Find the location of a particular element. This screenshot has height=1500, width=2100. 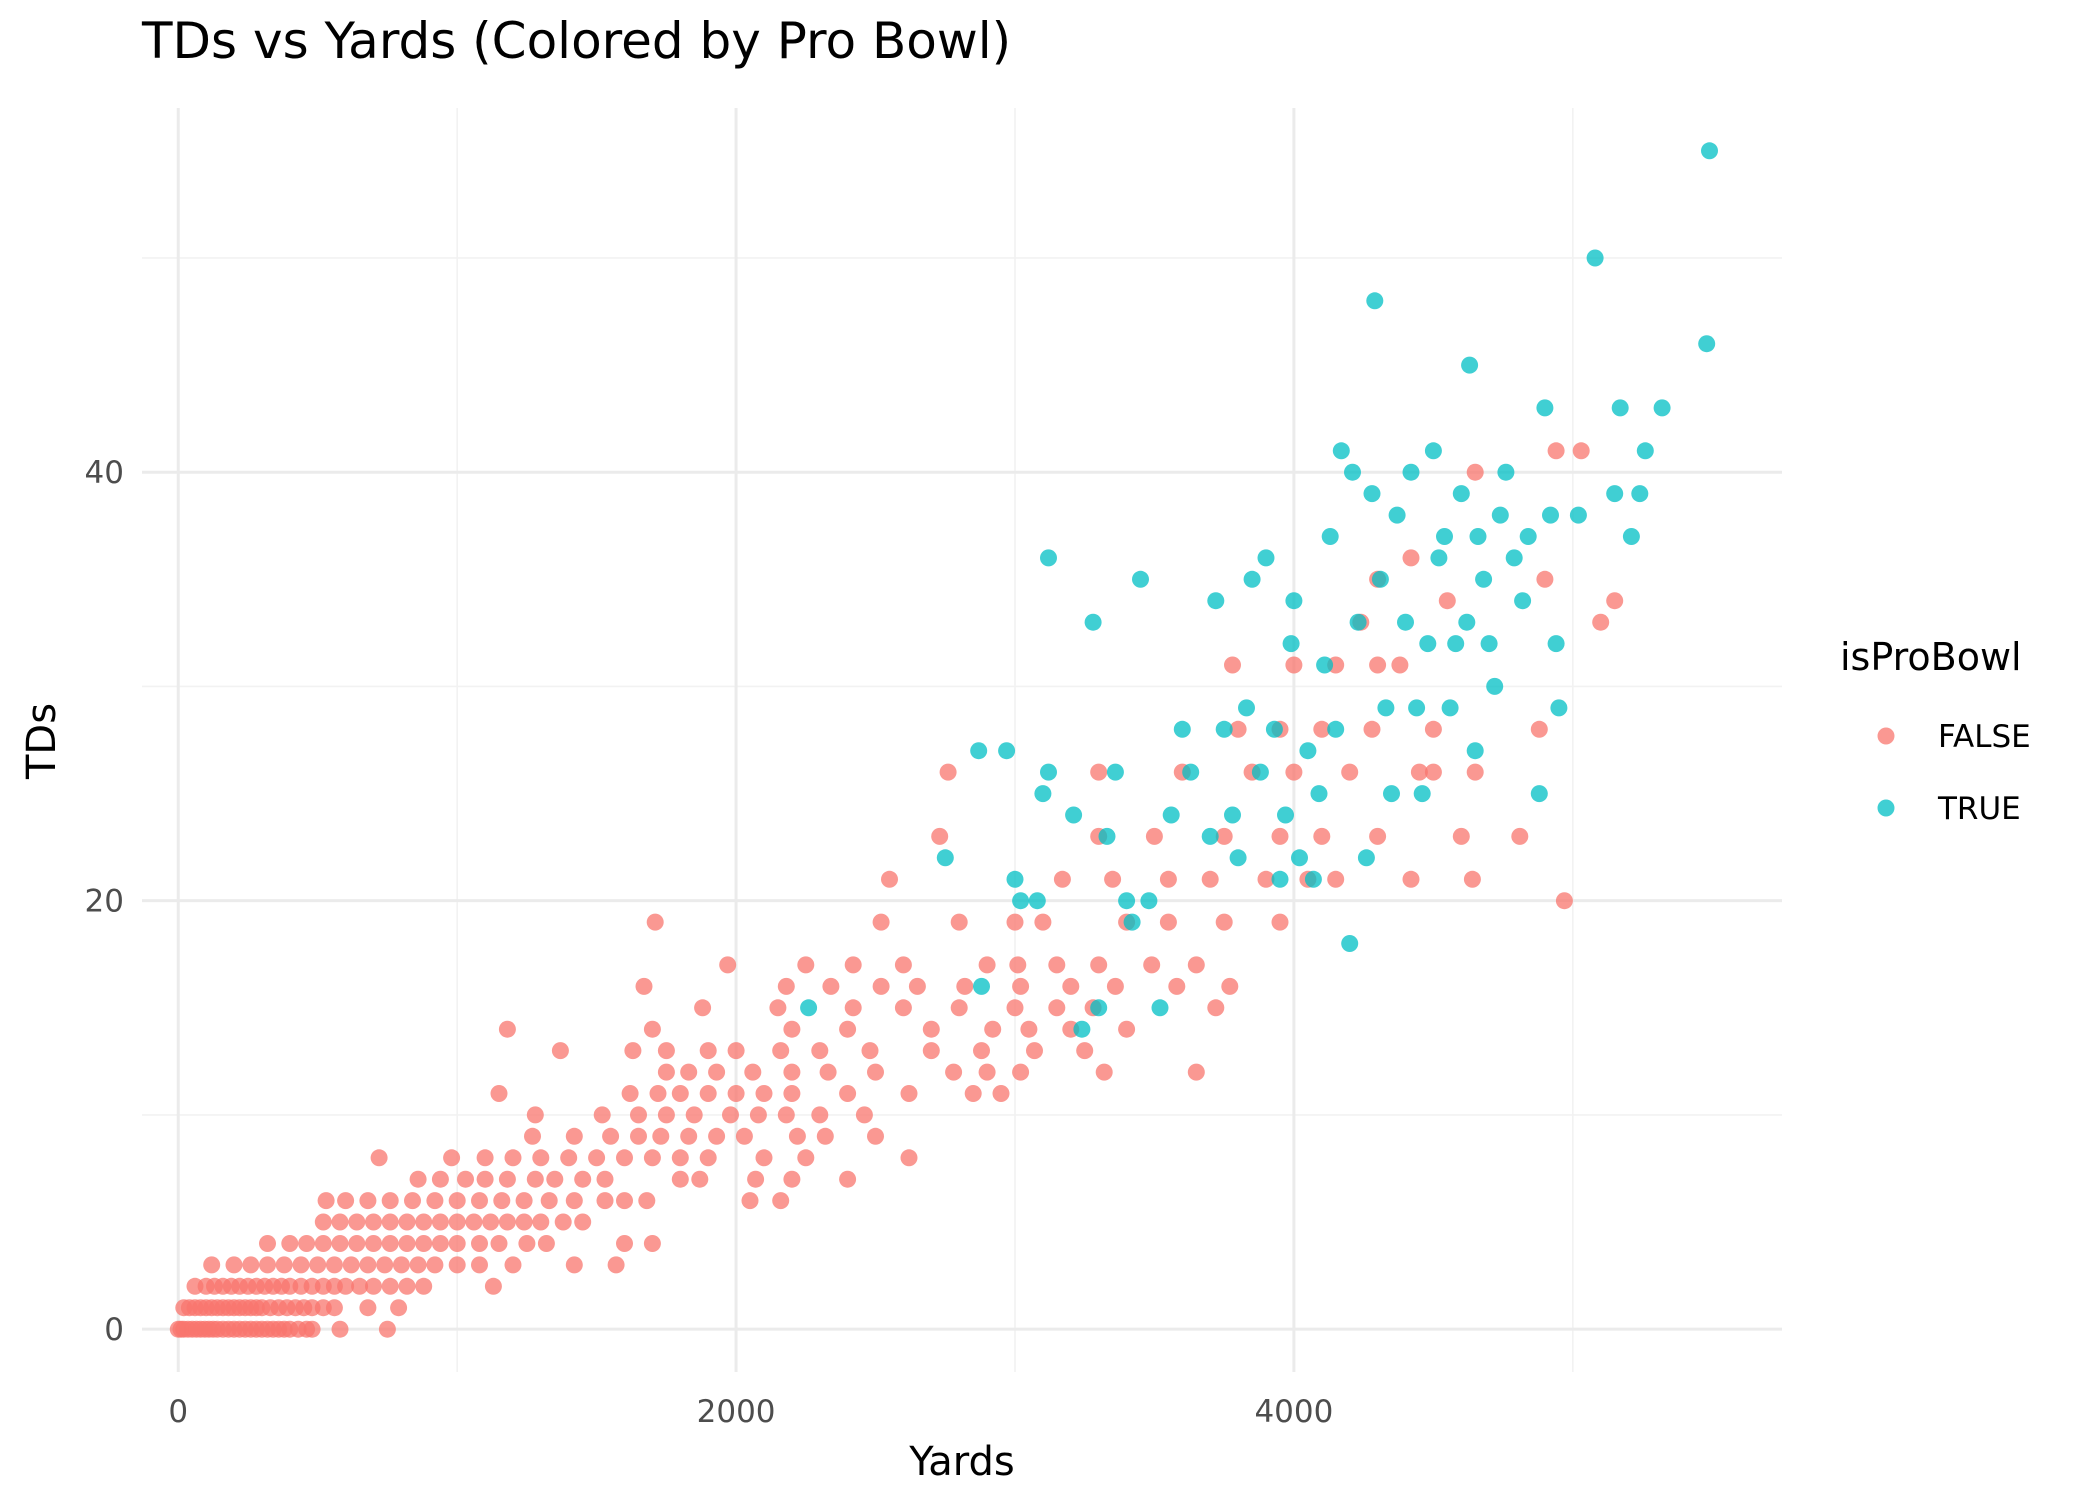

y-axis-title: TDs is located at coordinates (42, 741).